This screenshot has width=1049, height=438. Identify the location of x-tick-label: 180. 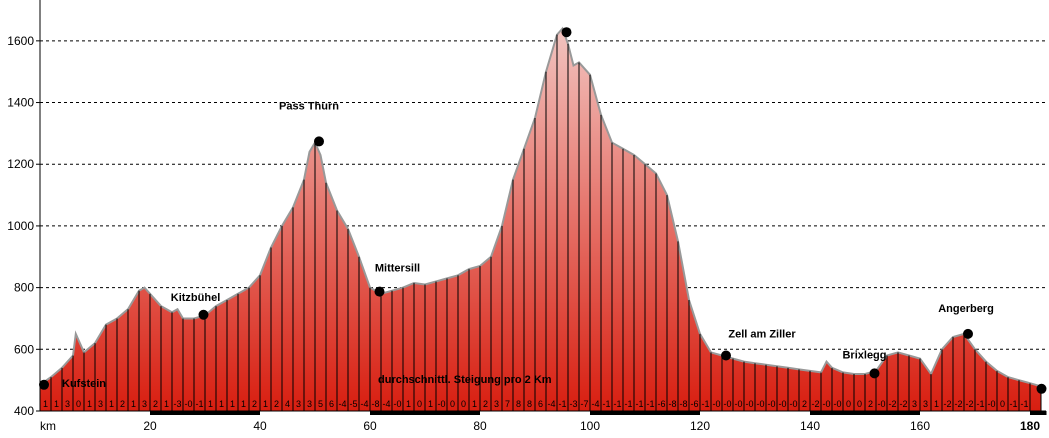
(1030, 426).